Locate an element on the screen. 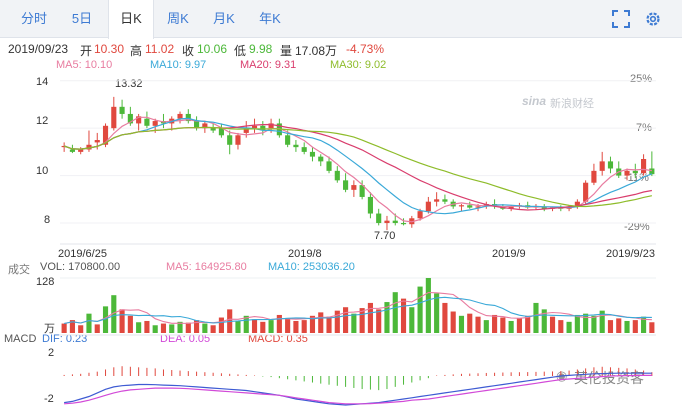 This screenshot has height=407, width=682. tab-yearly-k: 年K is located at coordinates (270, 18).